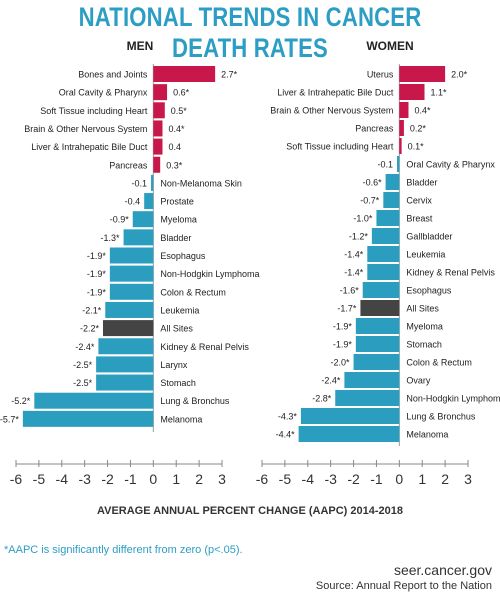 This screenshot has height=596, width=500. I want to click on men-category-label: Esophagus, so click(183, 256).